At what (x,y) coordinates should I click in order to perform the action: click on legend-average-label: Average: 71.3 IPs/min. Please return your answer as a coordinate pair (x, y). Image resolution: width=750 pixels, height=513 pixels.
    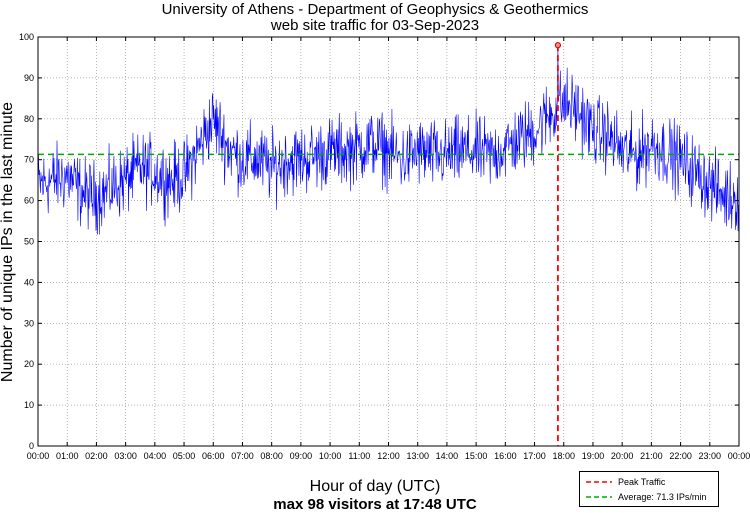
    Looking at the image, I should click on (662, 497).